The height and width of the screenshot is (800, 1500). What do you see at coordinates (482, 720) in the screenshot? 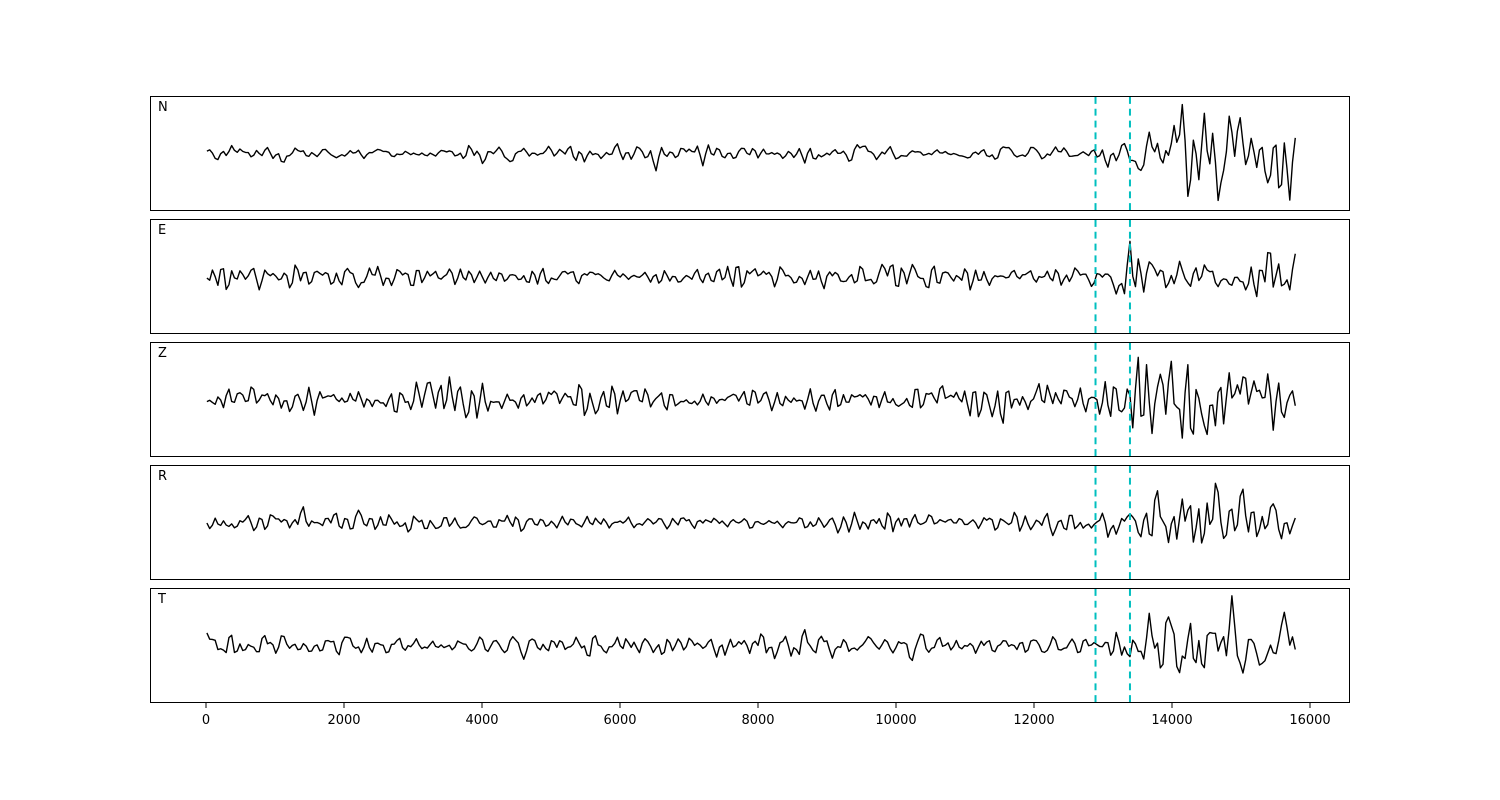
I see `x-axis-tick-label: 4000` at bounding box center [482, 720].